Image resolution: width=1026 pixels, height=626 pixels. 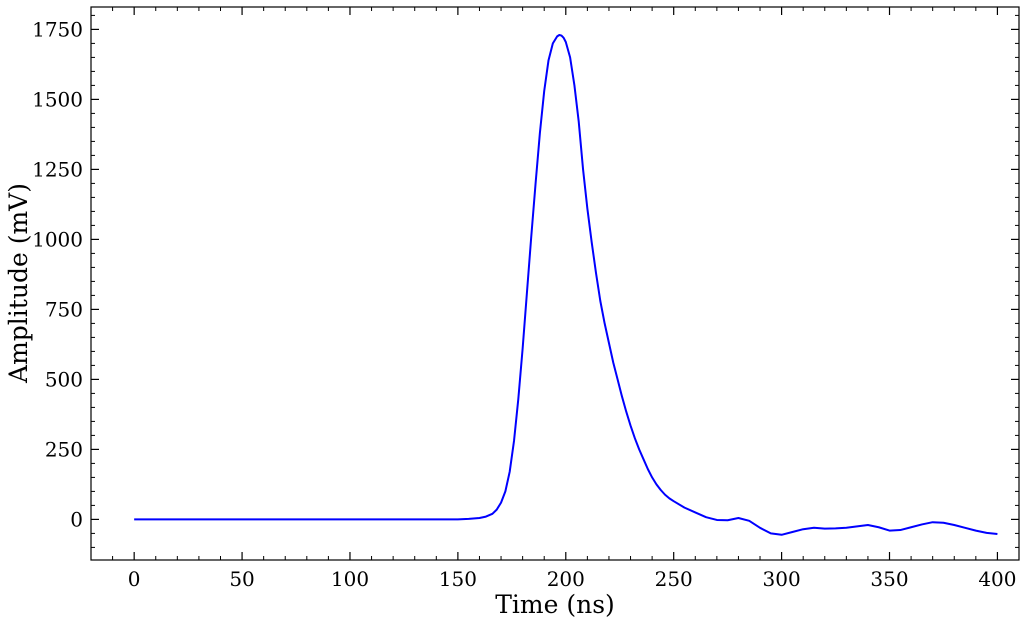 What do you see at coordinates (674, 579) in the screenshot?
I see `x-tick-label: 250` at bounding box center [674, 579].